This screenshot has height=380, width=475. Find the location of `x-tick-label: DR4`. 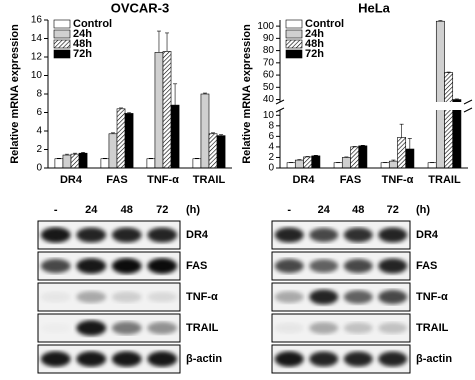

x-tick-label: DR4 is located at coordinates (303, 180).